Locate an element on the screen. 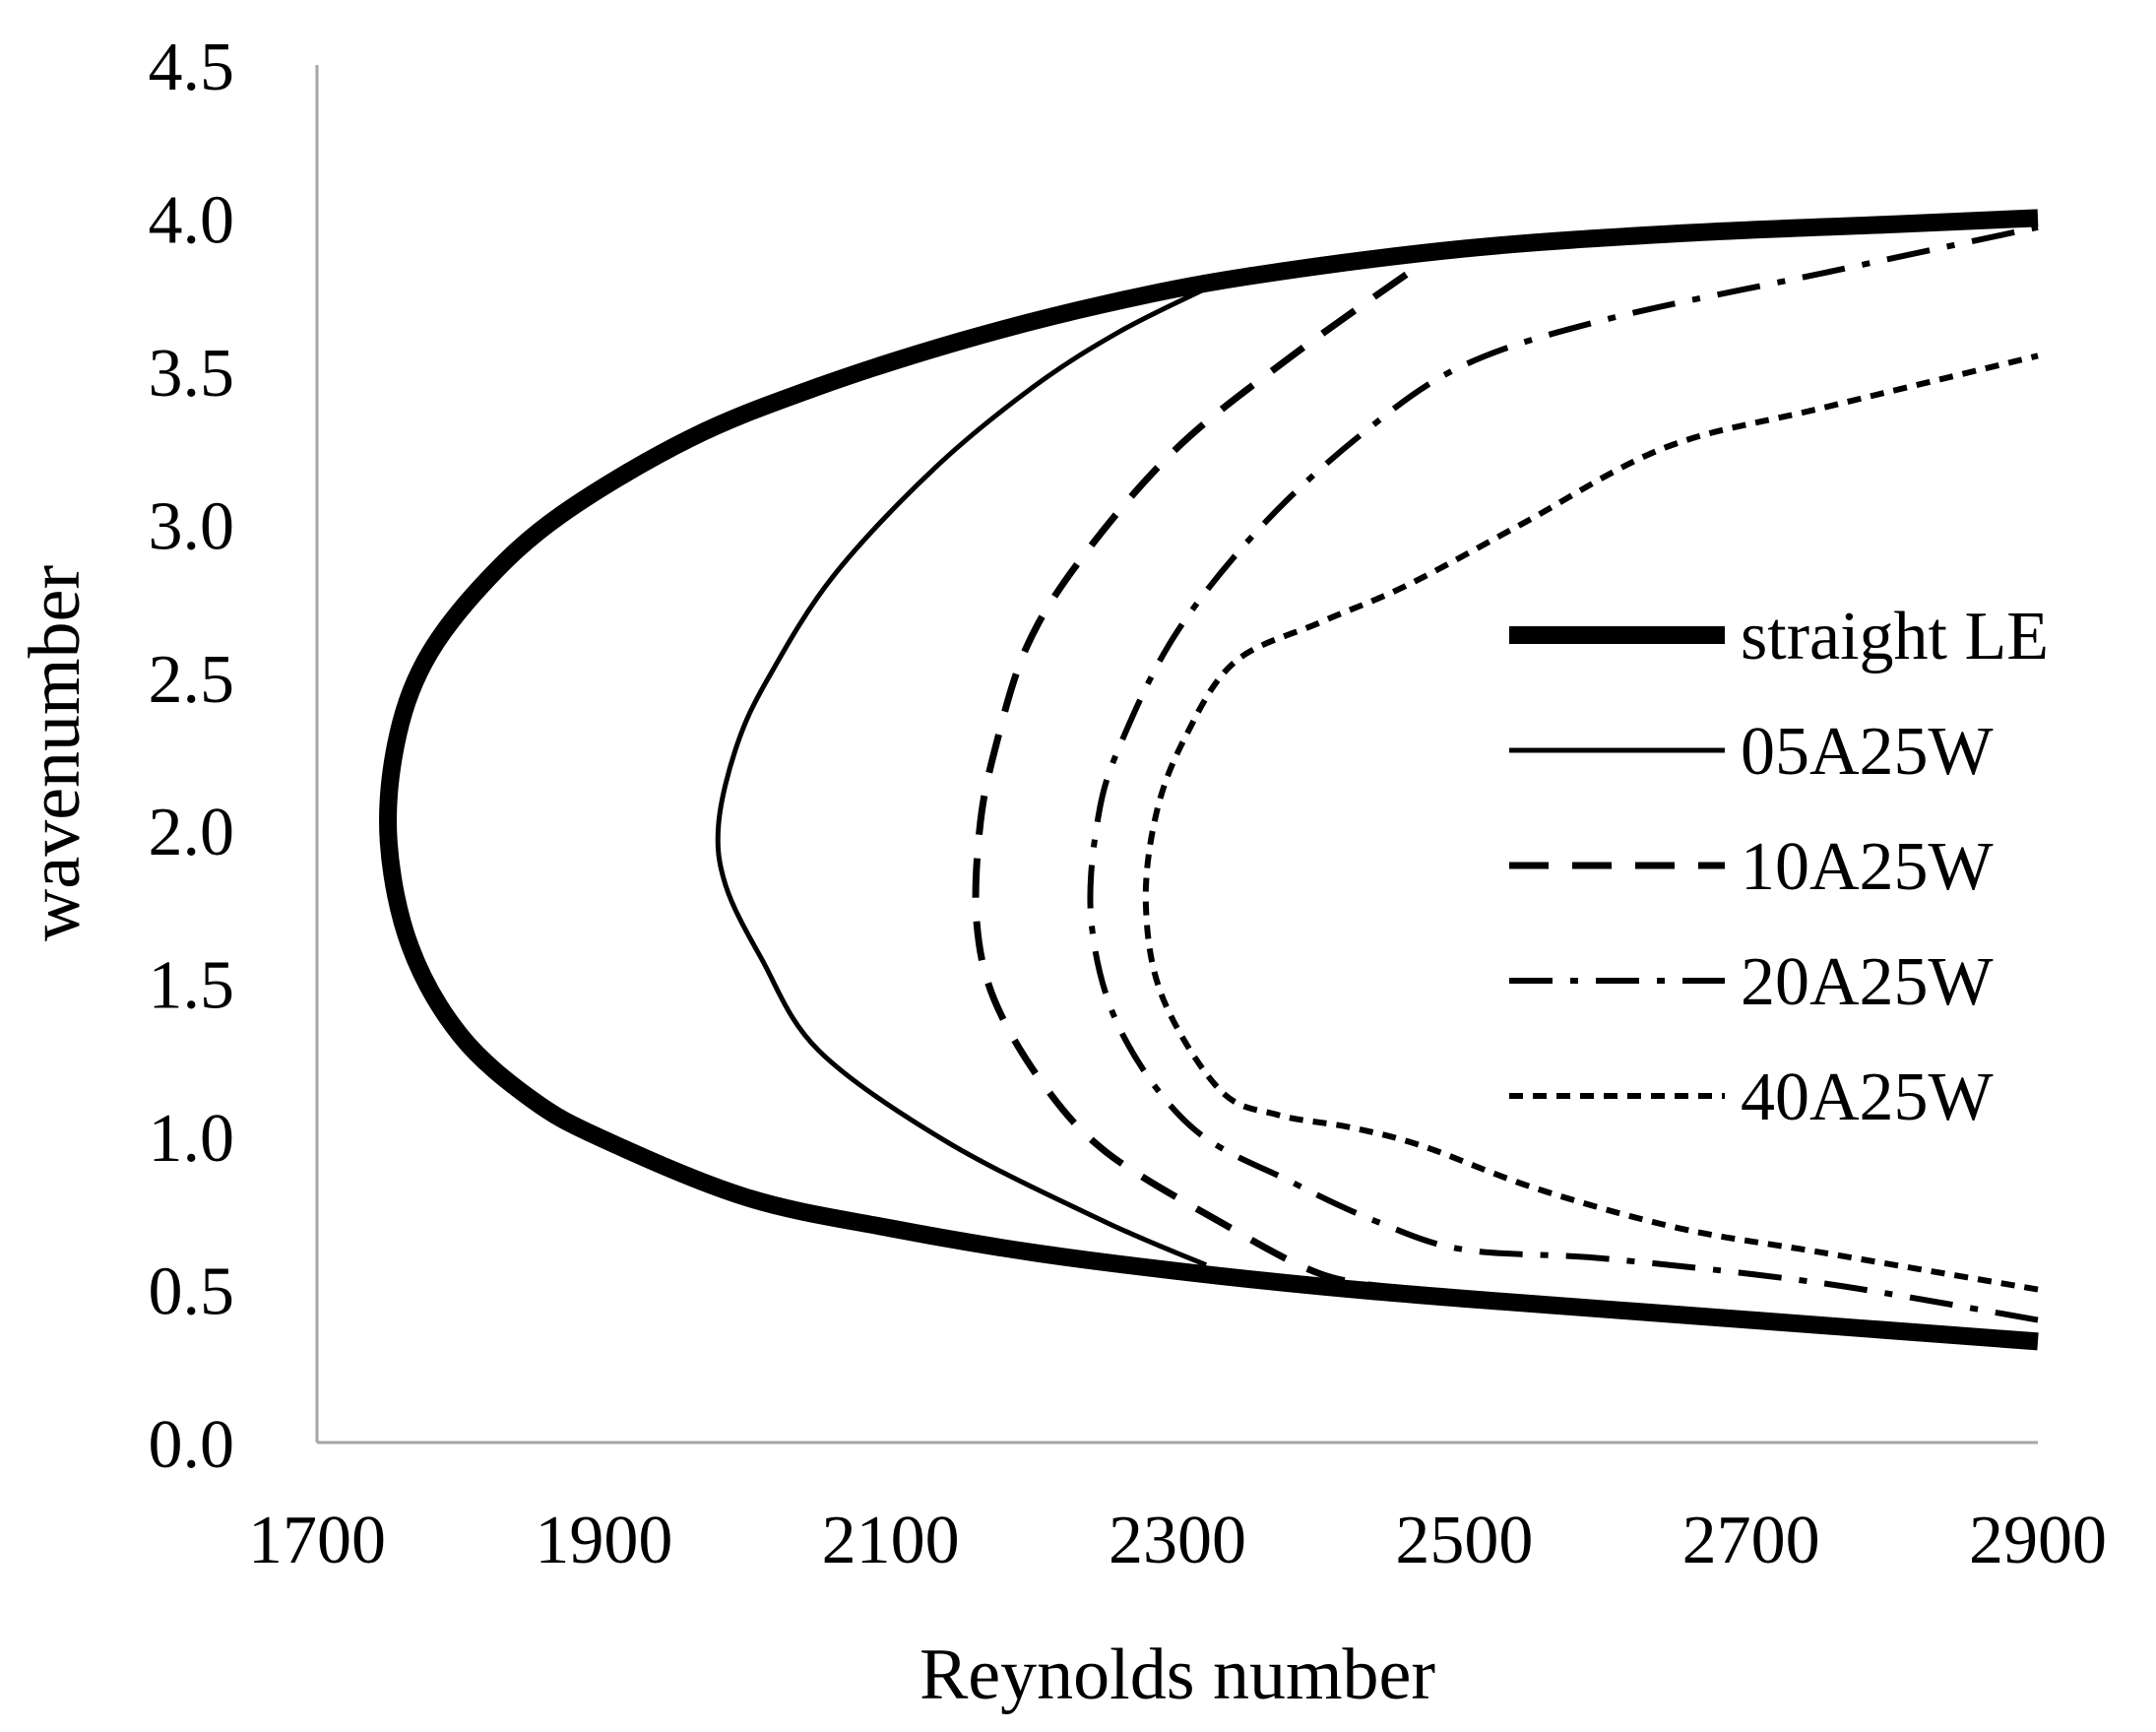  x-tick-labels: 1700 1900 2100 2300 2500 2700 2900 is located at coordinates (1177, 1540).